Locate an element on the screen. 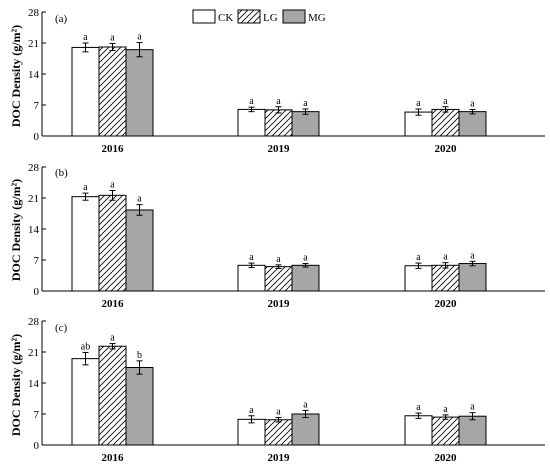 This screenshot has height=469, width=550. panel-b-bar-lg-2020 is located at coordinates (445, 278).